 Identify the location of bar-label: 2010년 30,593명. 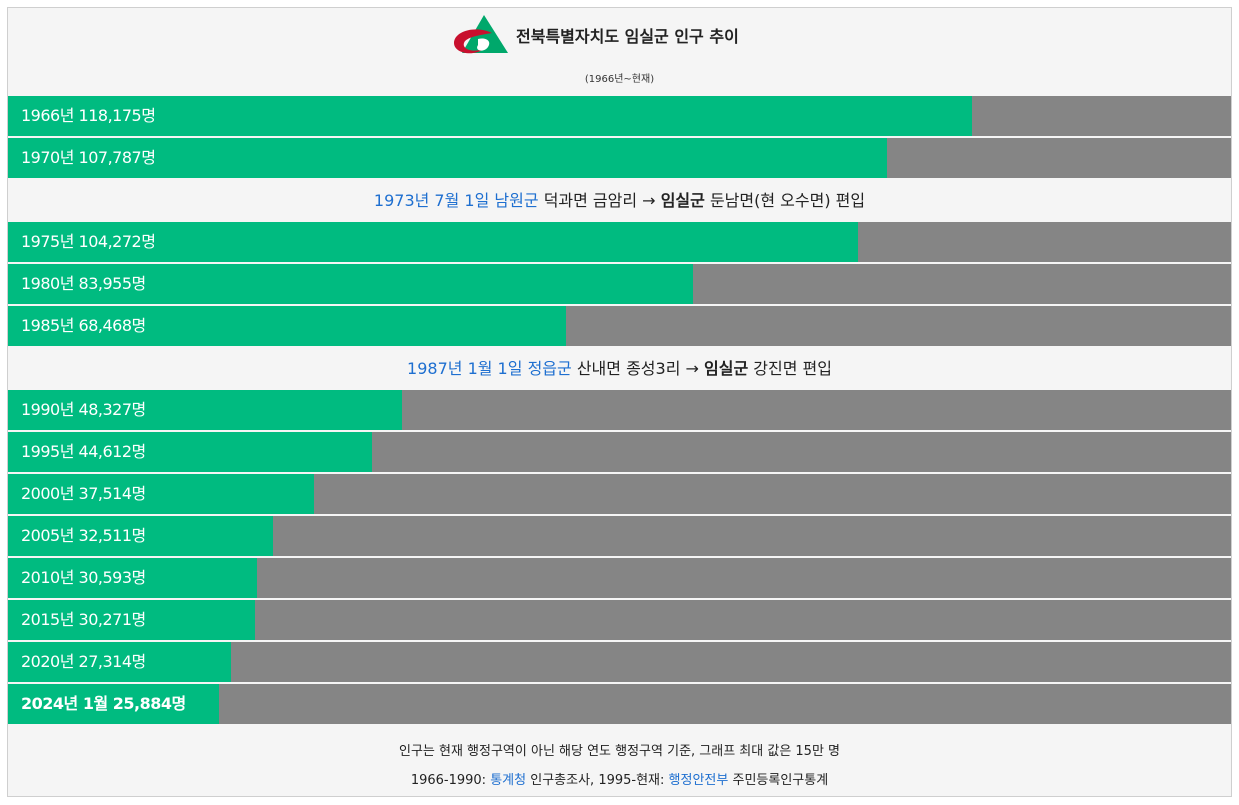
(83, 577).